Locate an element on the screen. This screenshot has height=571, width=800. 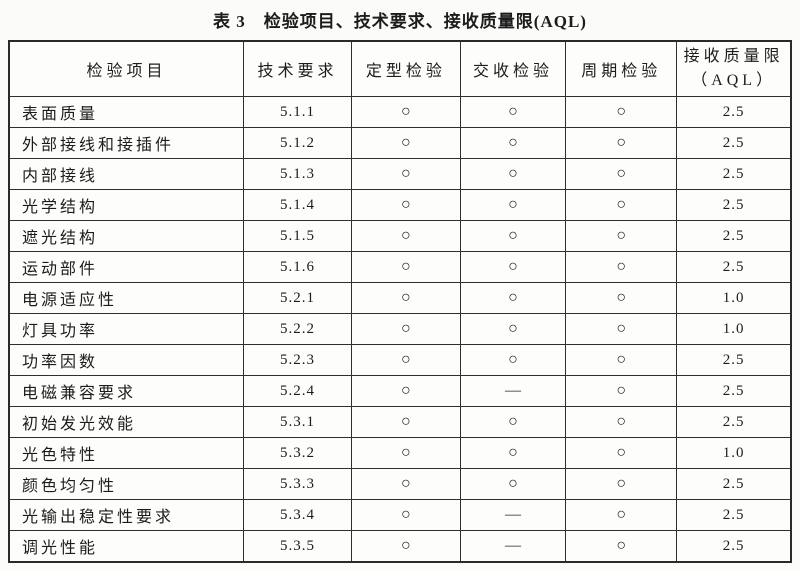
table-row: 光输出稳定性要求 5.3.4 ○ — ○ 2.5 is located at coordinates (400, 515).